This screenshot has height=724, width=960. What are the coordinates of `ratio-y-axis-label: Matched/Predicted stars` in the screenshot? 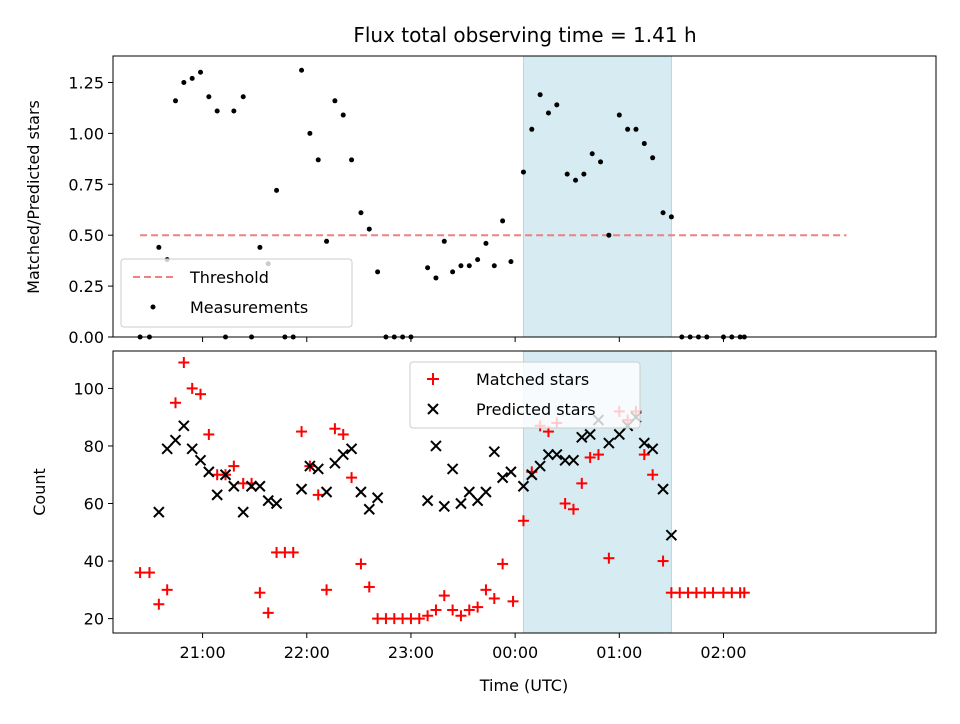 It's located at (33, 197).